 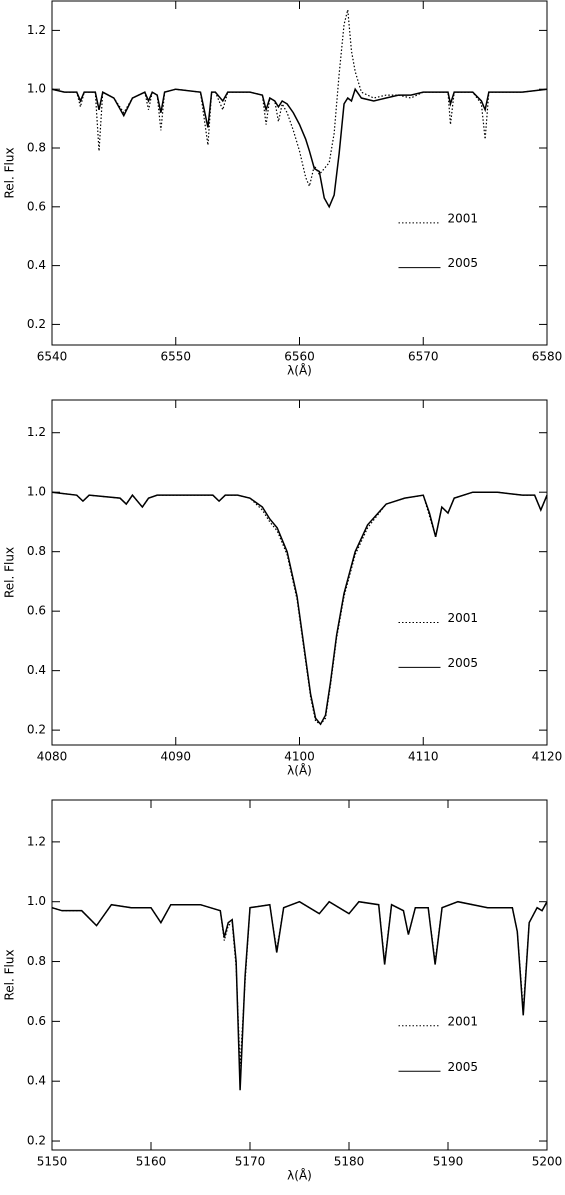 What do you see at coordinates (299, 757) in the screenshot?
I see `x-tick-label: 4100` at bounding box center [299, 757].